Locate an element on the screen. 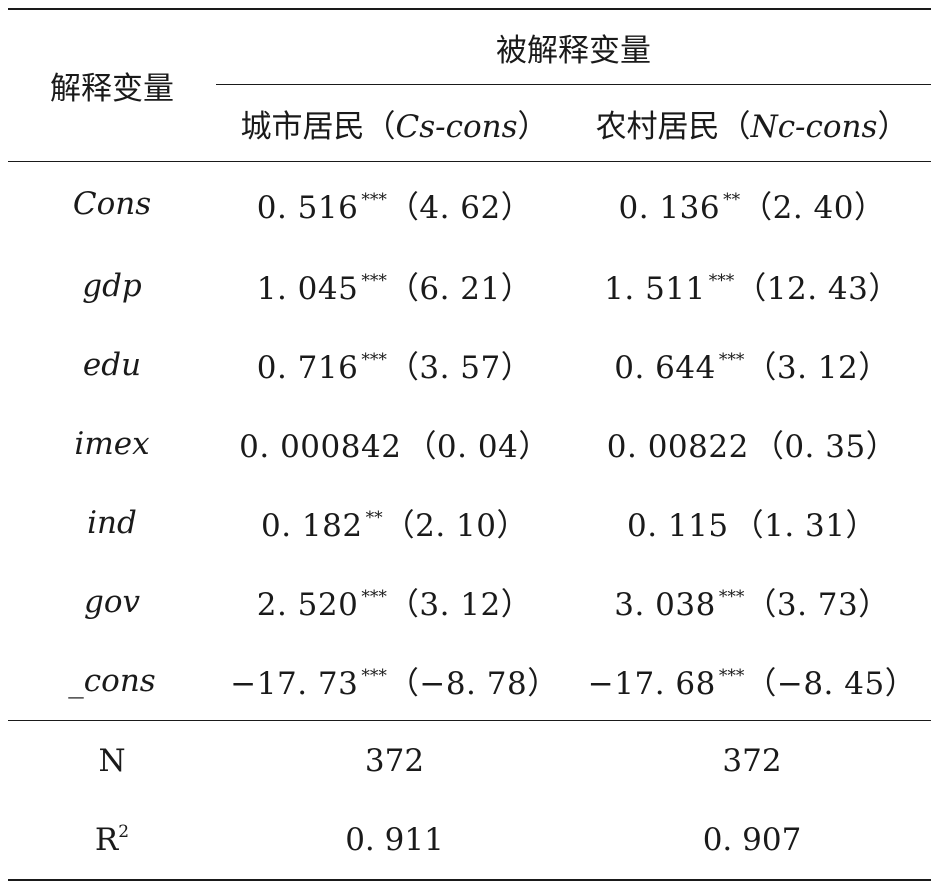 The height and width of the screenshot is (881, 939). variable-name-cell: imex is located at coordinates (112, 443).